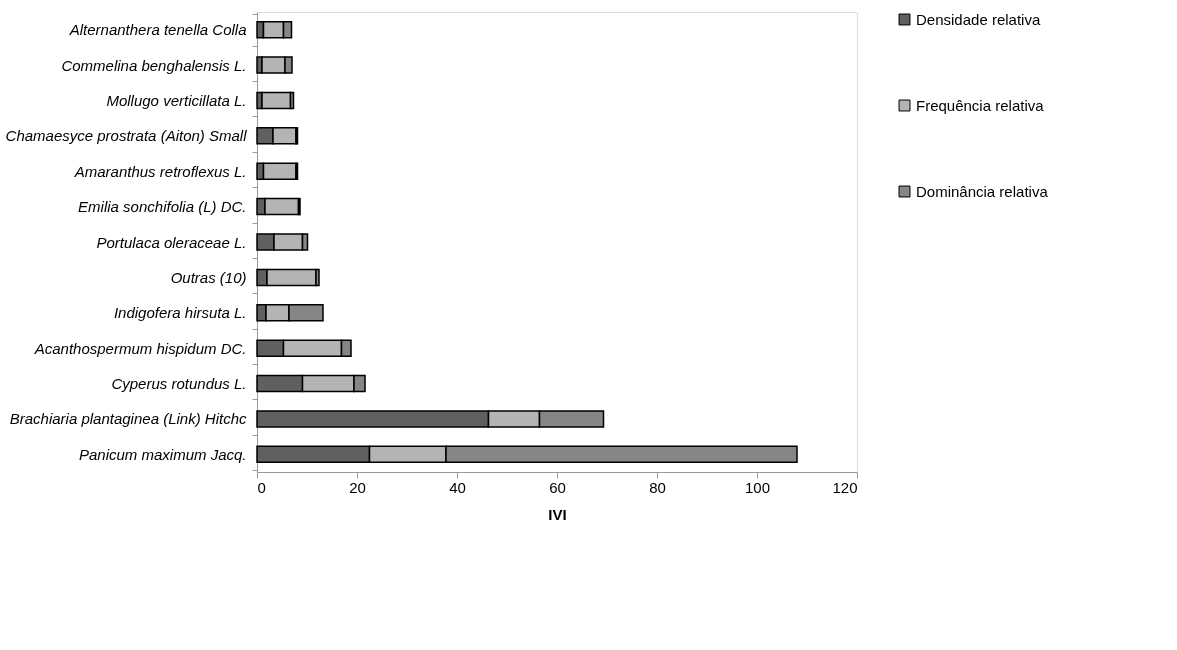 This screenshot has width=1177, height=650. What do you see at coordinates (154, 65) in the screenshot?
I see `y-tick-label: Commelina benghalensis L.` at bounding box center [154, 65].